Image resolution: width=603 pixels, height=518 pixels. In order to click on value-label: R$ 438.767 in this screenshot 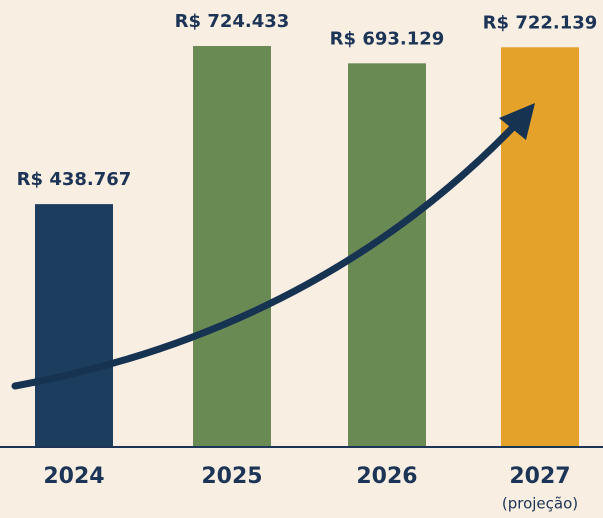, I will do `click(74, 179)`.